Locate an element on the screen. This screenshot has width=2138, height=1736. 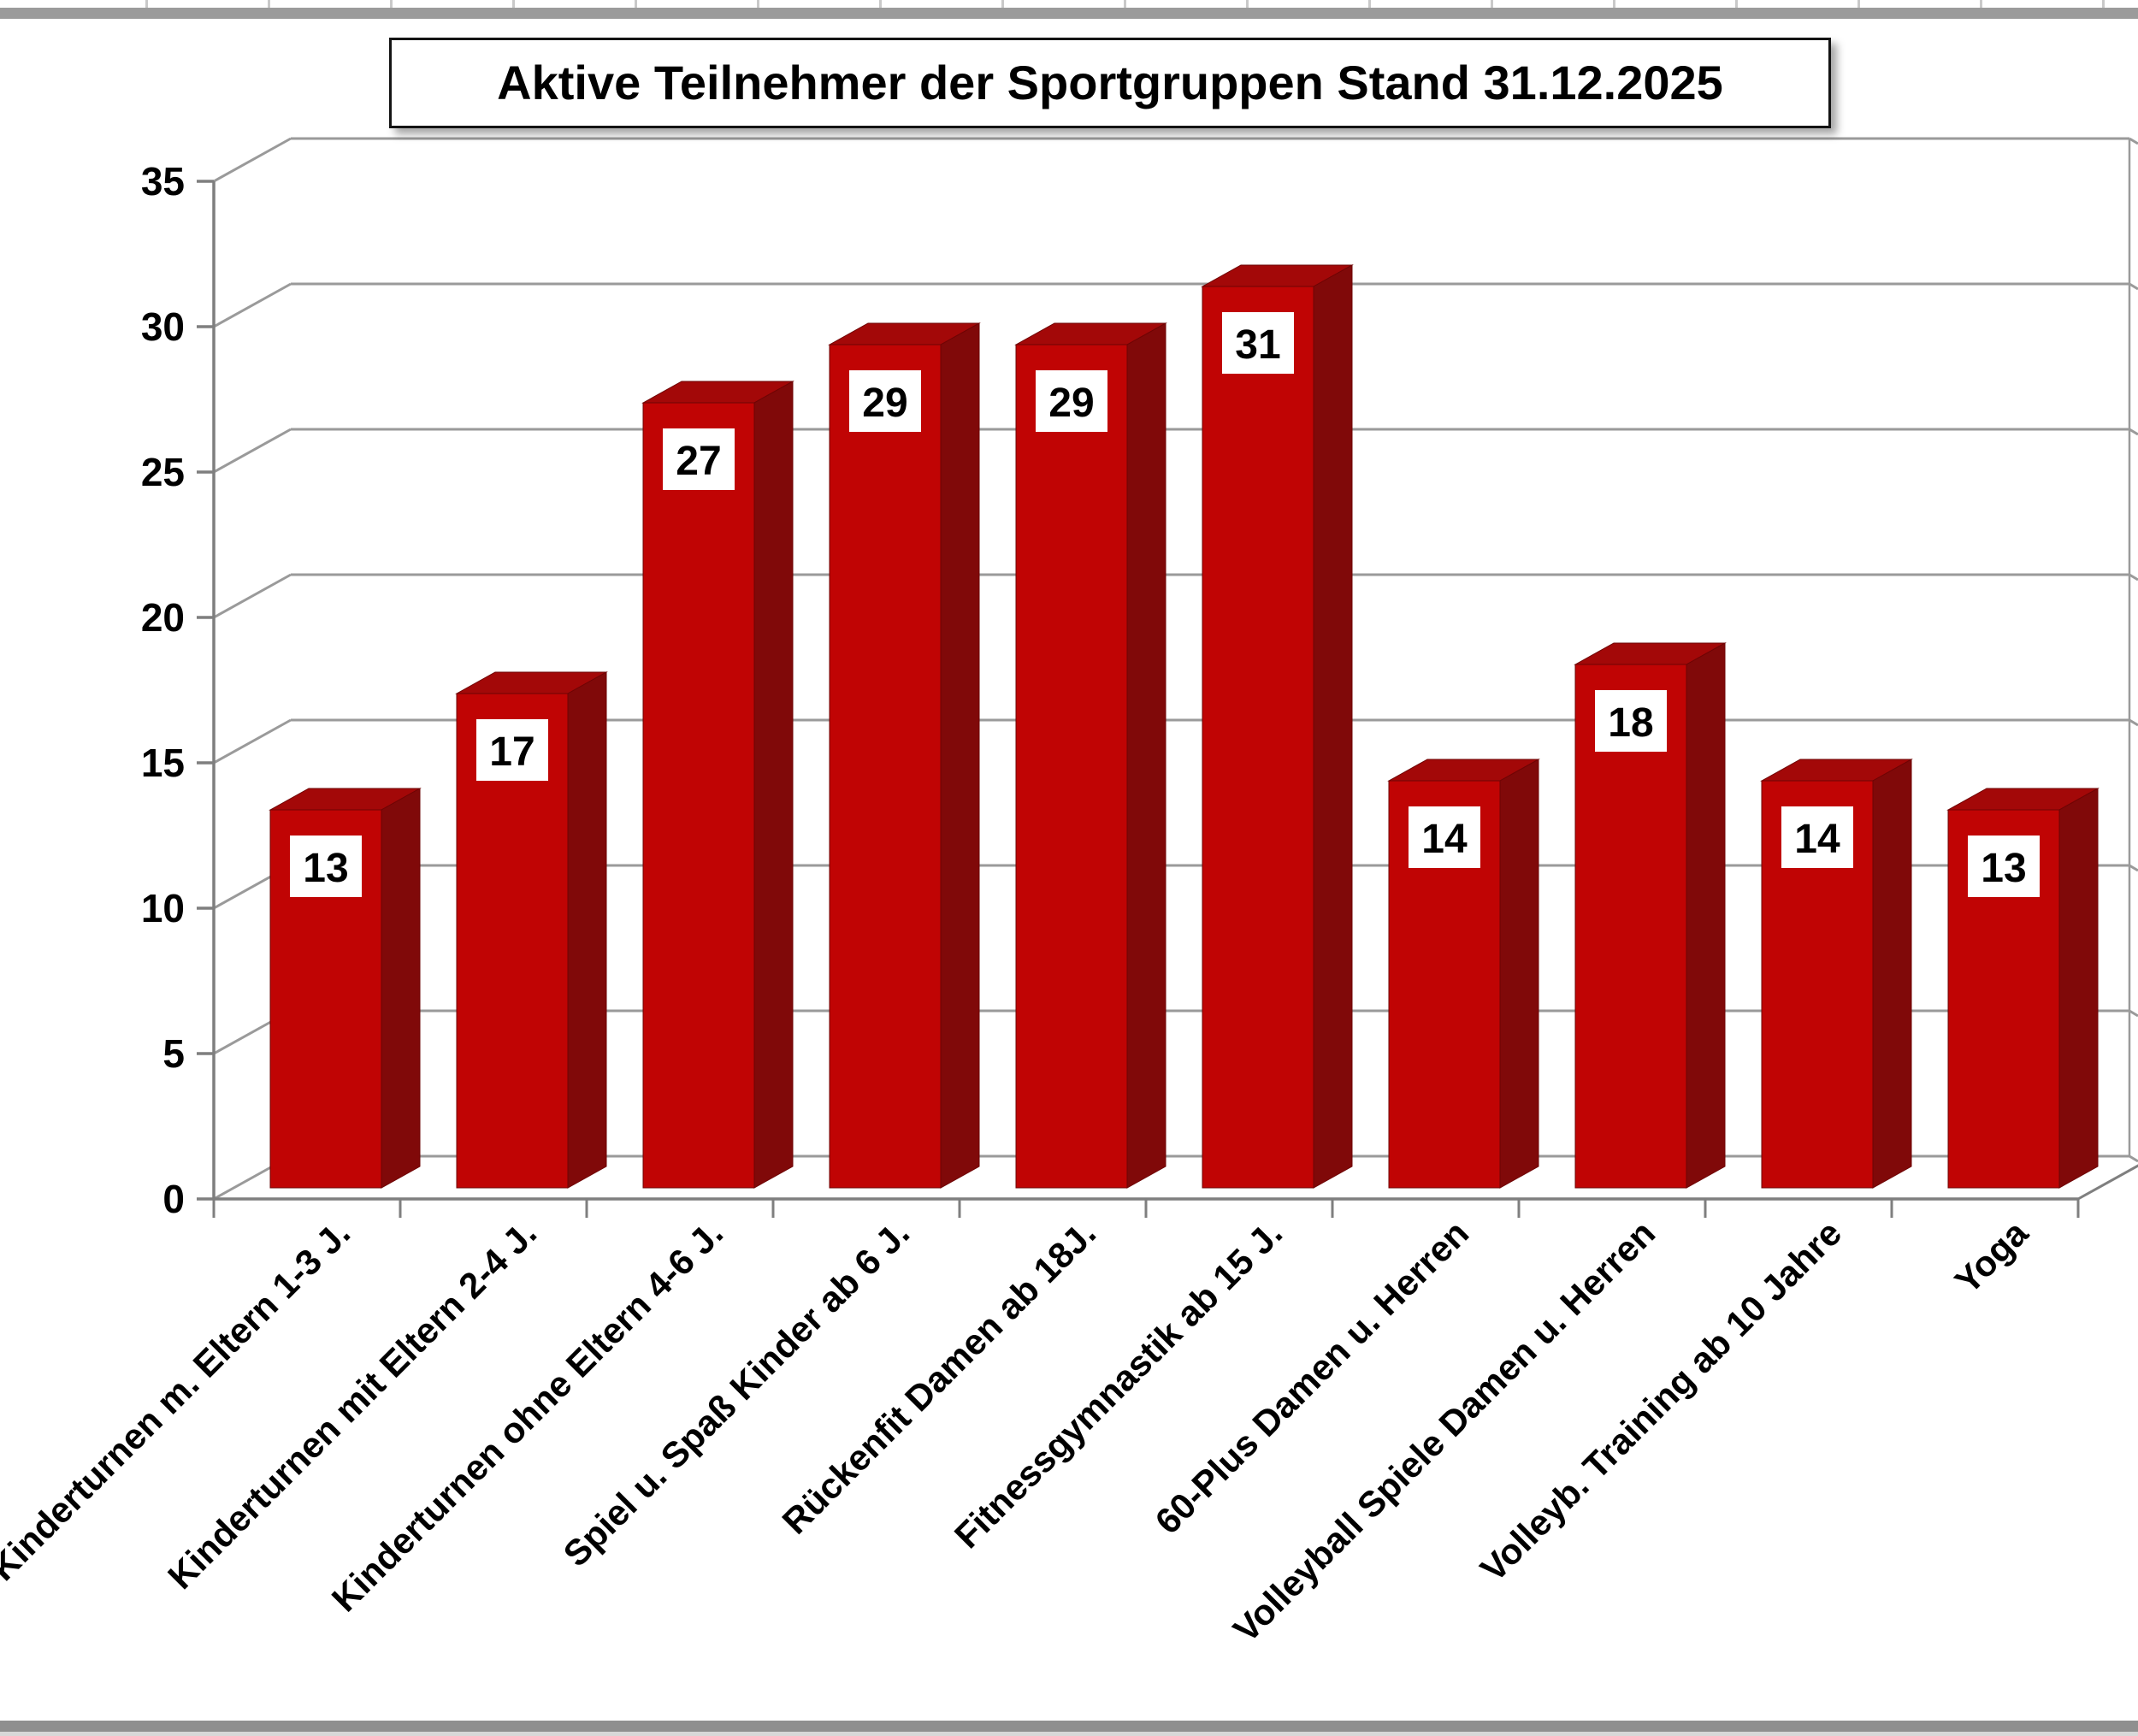
floor-right-edge is located at coordinates (2107, 1183).